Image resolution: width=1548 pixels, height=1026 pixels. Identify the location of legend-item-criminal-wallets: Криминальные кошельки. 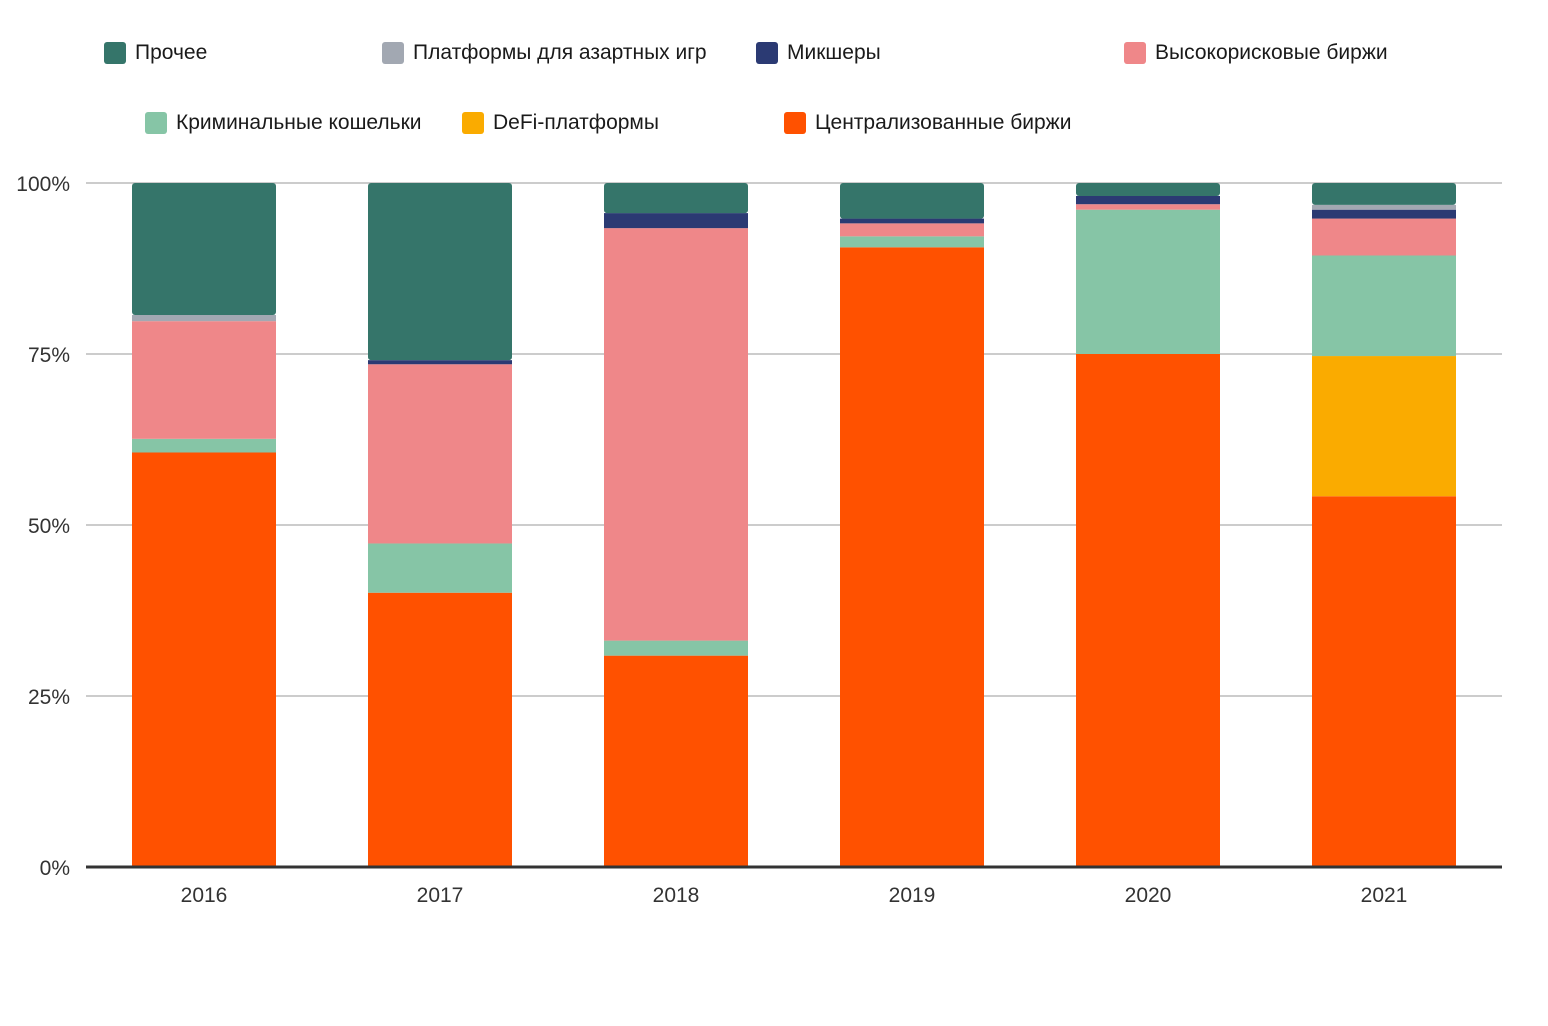
(283, 123).